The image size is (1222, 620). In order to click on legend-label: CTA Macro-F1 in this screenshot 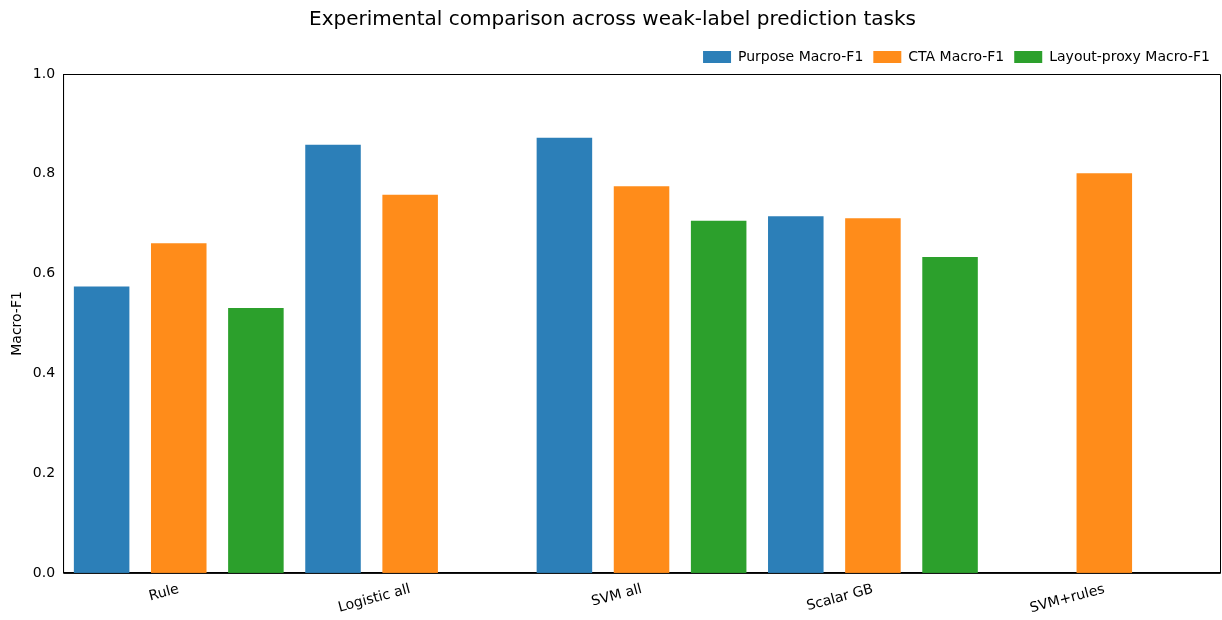, I will do `click(956, 55)`.